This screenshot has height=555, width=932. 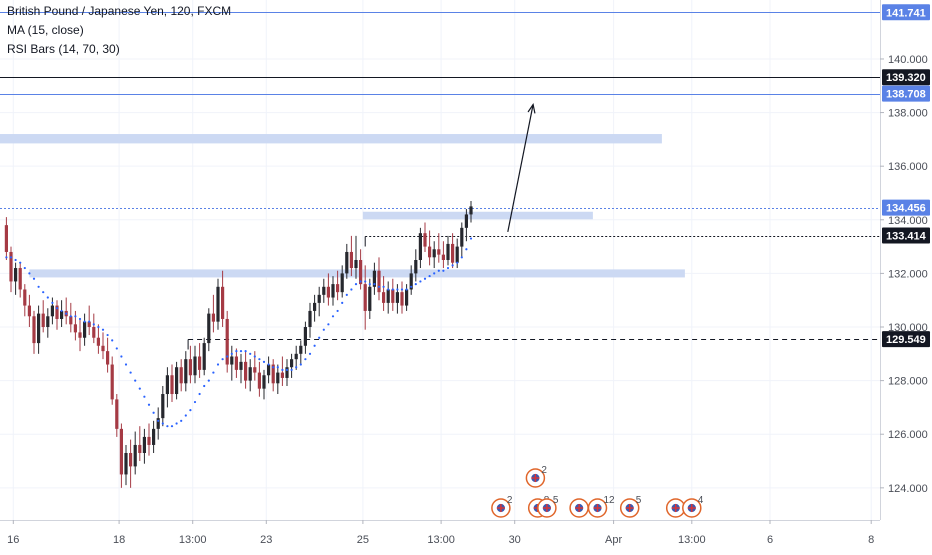 What do you see at coordinates (906, 340) in the screenshot?
I see `price-badge-label: 129.549` at bounding box center [906, 340].